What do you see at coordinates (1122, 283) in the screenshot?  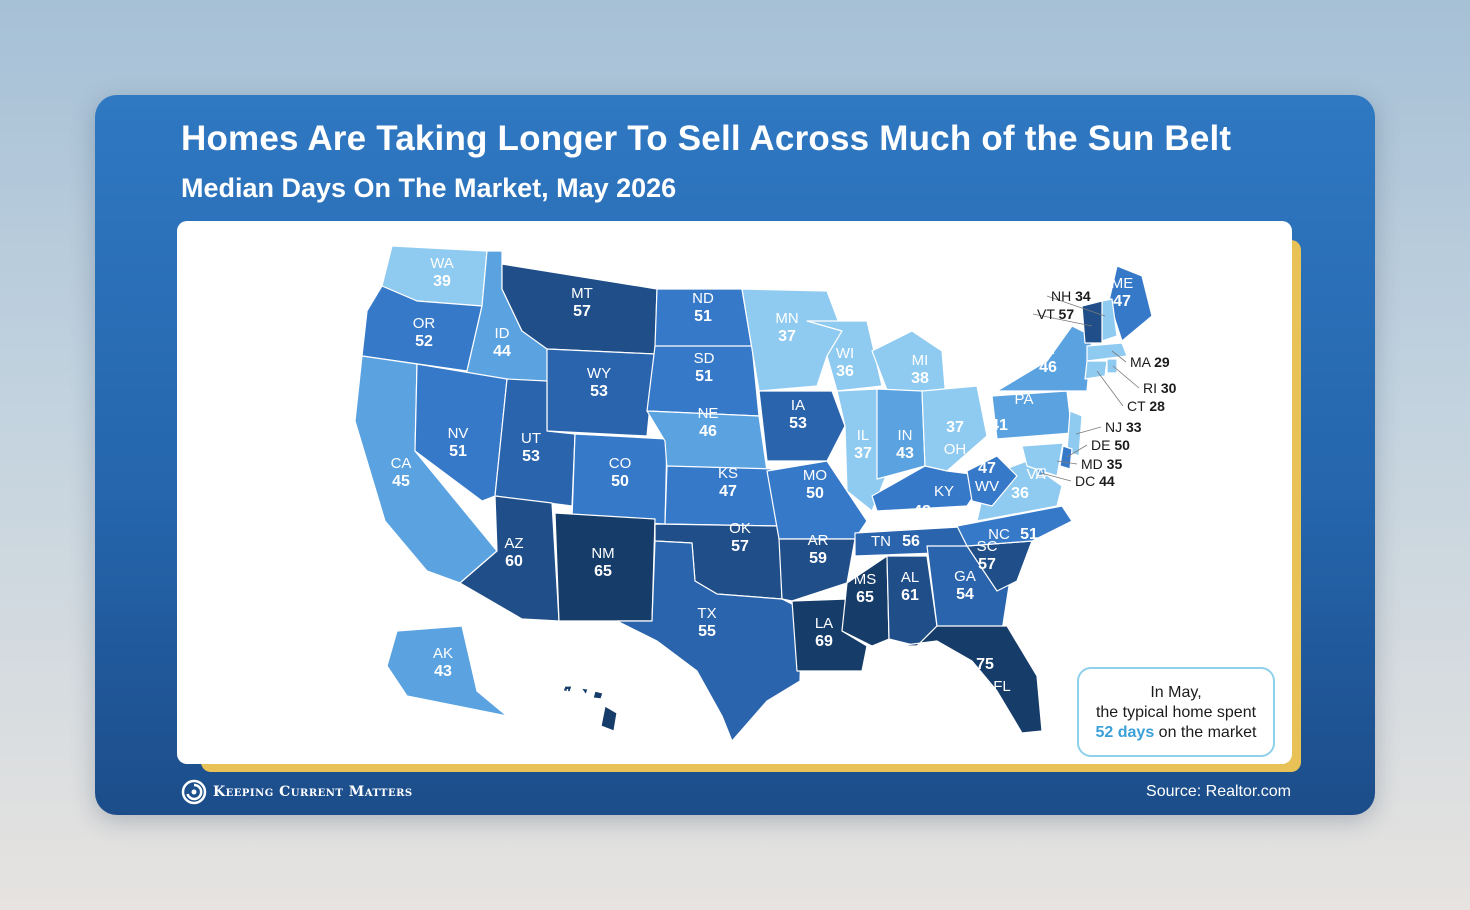 I see `state-abbr-me: ME` at bounding box center [1122, 283].